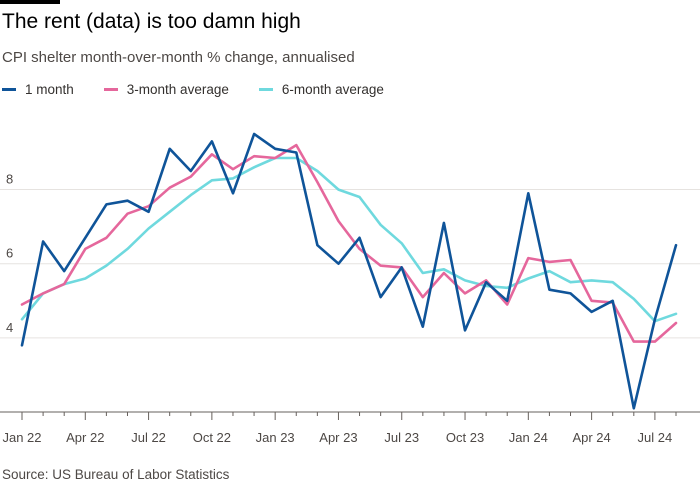 This screenshot has width=700, height=500. What do you see at coordinates (148, 437) in the screenshot?
I see `x-tick-label: Jul 22` at bounding box center [148, 437].